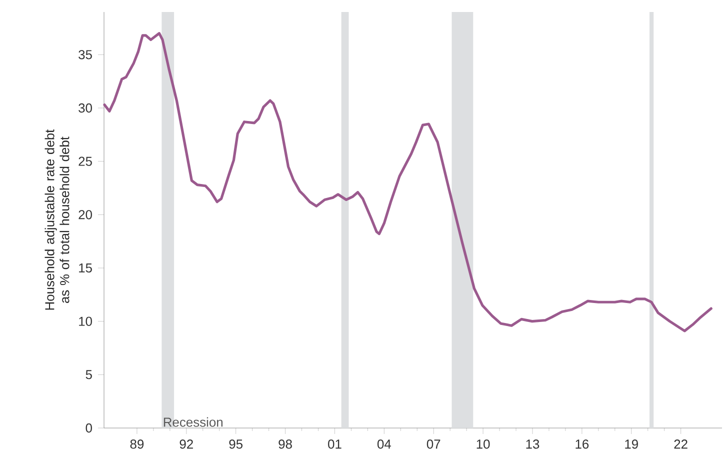 This screenshot has height=462, width=725. Describe the element at coordinates (57, 219) in the screenshot. I see `y-axis-title: Household adjustable rate debt as % of total household debt` at that location.